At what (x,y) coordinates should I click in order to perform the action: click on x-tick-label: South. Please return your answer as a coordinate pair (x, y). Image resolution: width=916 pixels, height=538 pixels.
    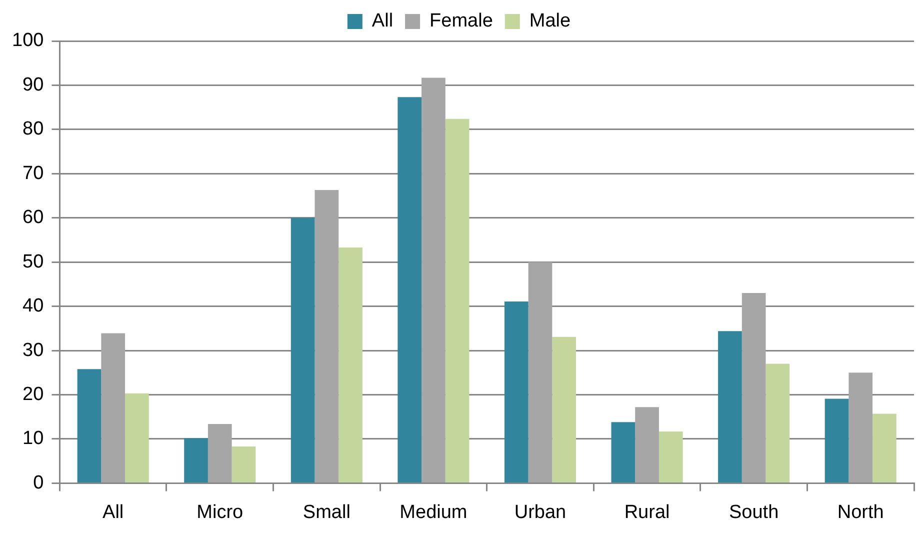
    Looking at the image, I should click on (753, 512).